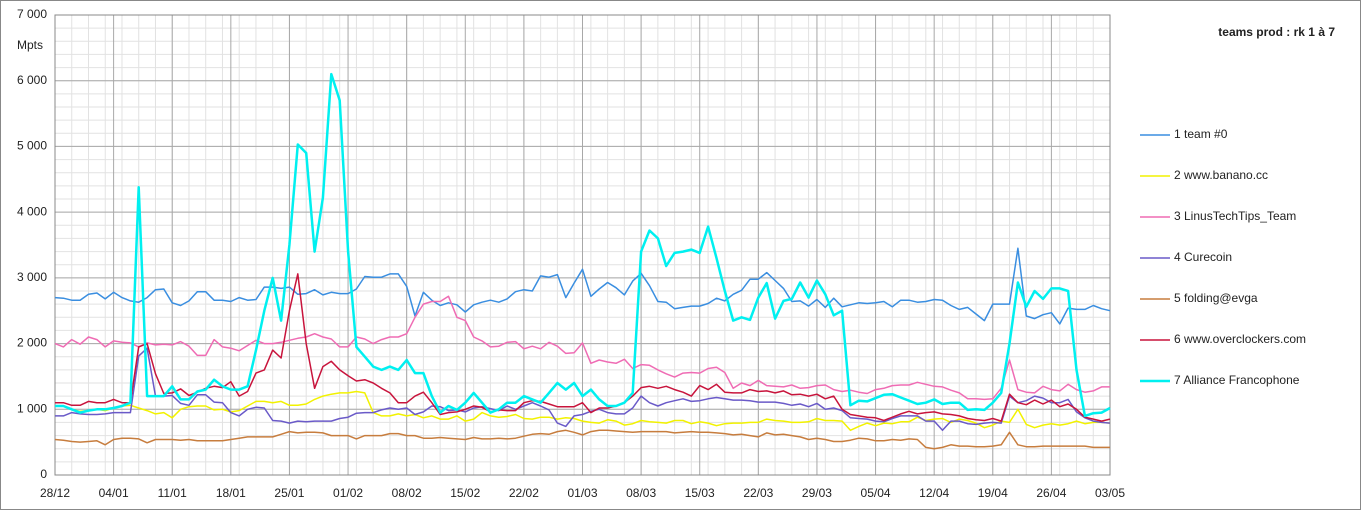 Image resolution: width=1361 pixels, height=510 pixels. Describe the element at coordinates (32, 277) in the screenshot. I see `y-tick-label: 3 000` at that location.